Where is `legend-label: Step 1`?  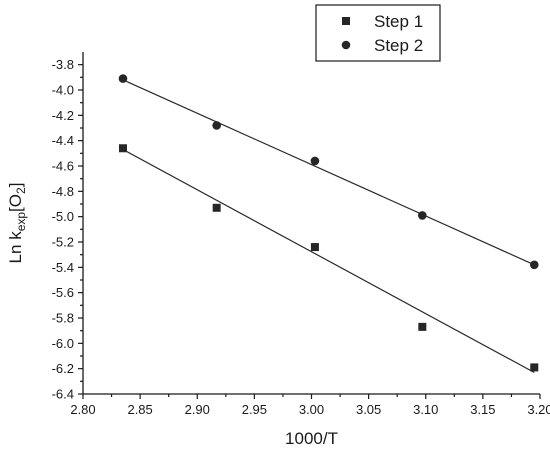 legend-label: Step 1 is located at coordinates (398, 21).